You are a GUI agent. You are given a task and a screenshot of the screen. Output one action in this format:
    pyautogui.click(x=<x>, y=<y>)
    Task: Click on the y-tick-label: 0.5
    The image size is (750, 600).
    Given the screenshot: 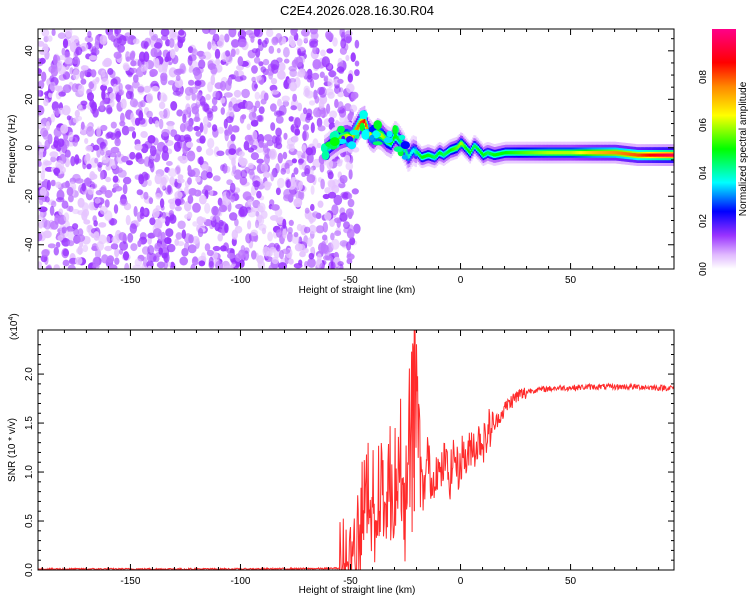 What is the action you would take?
    pyautogui.click(x=29, y=521)
    